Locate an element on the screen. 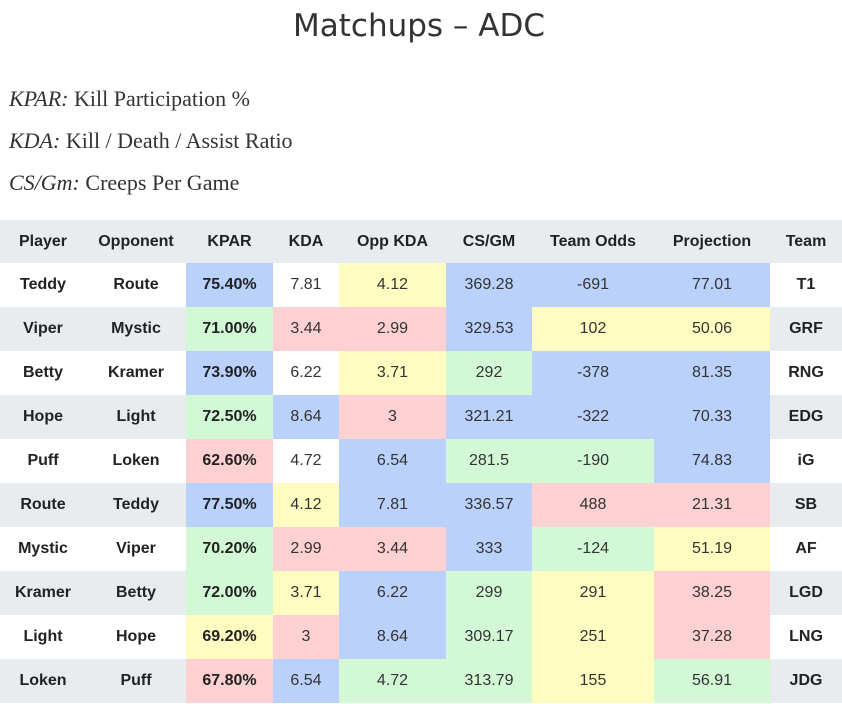 The image size is (842, 704). cell-player: Betty is located at coordinates (42, 372).